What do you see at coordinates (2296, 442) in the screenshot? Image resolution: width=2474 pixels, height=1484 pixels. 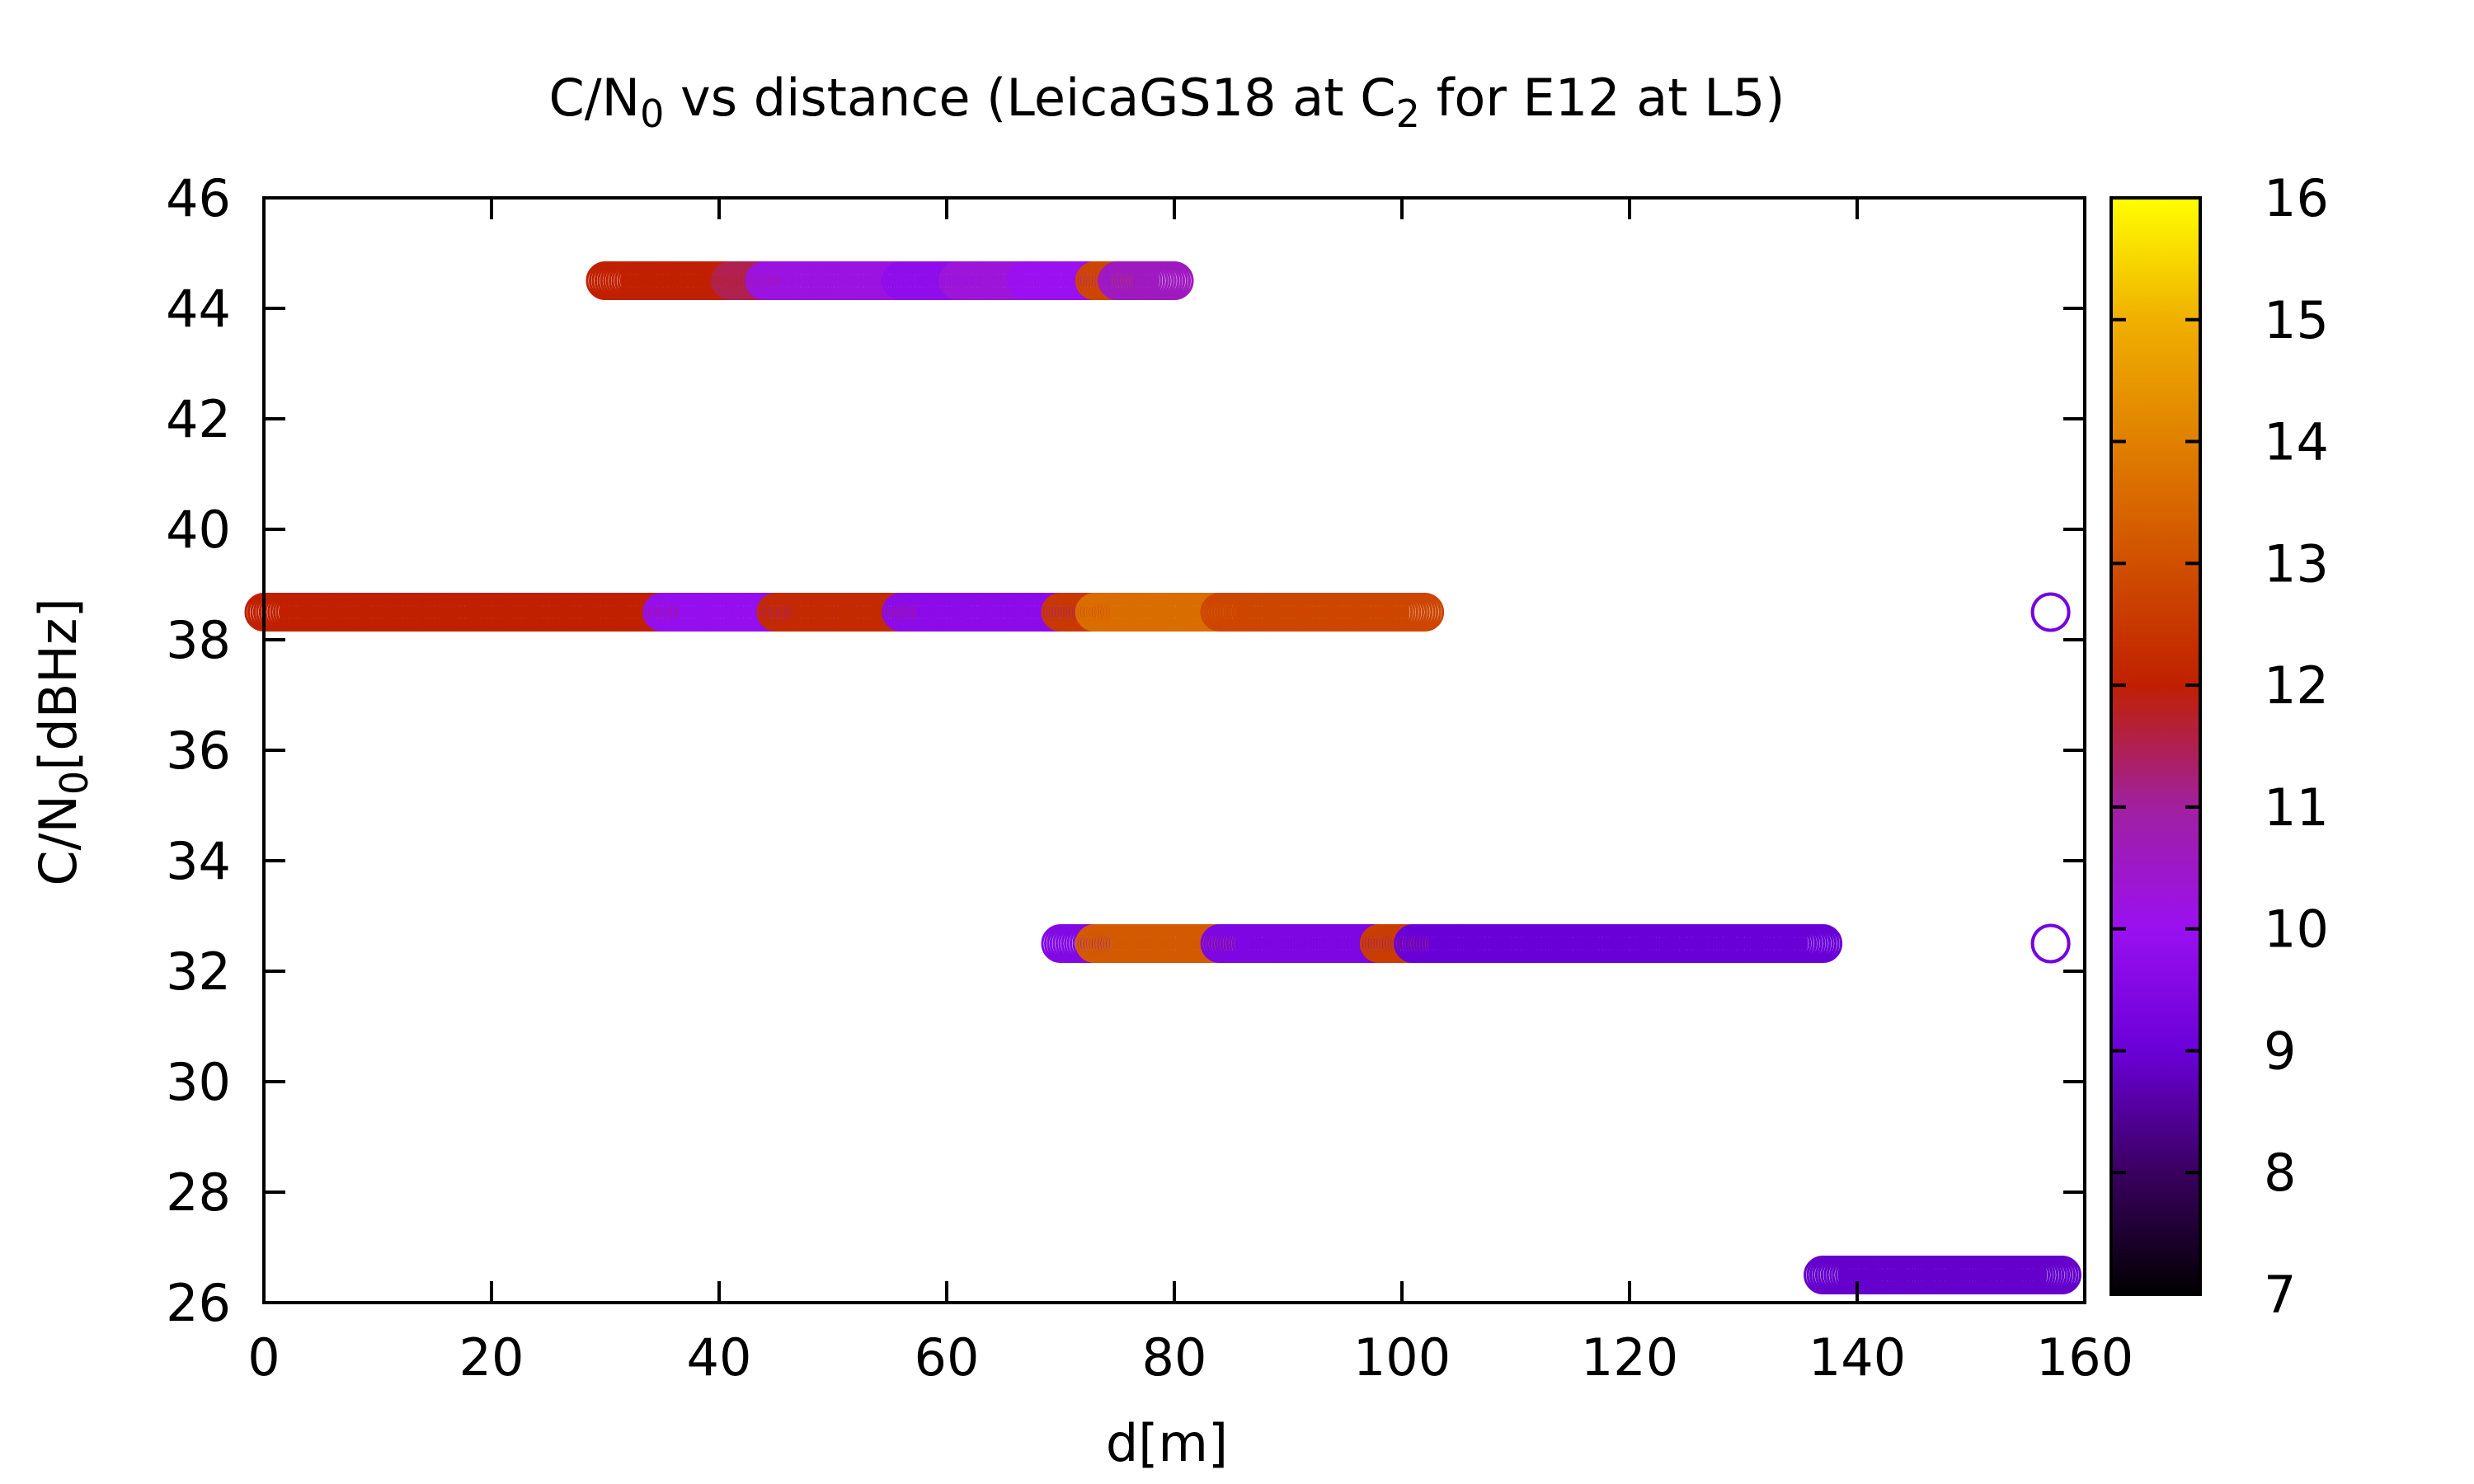 I see `colorbar-tick-label: 14` at bounding box center [2296, 442].